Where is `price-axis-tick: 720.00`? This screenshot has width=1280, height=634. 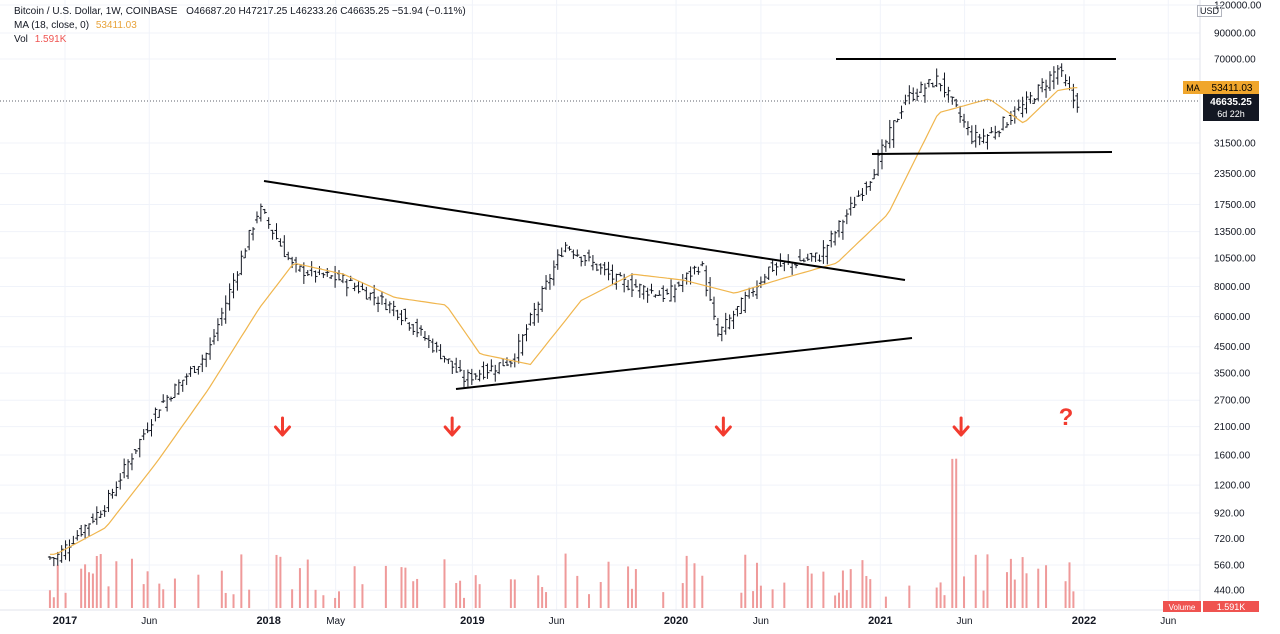 price-axis-tick: 720.00 is located at coordinates (1229, 539).